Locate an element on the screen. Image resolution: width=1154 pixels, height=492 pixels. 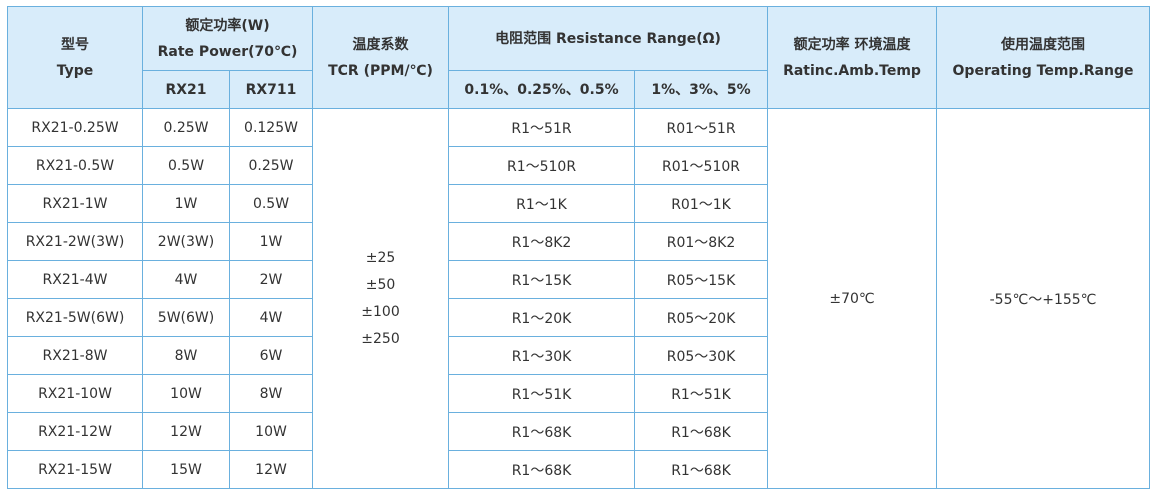
cell-range-precision: R1～510R is located at coordinates (542, 165).